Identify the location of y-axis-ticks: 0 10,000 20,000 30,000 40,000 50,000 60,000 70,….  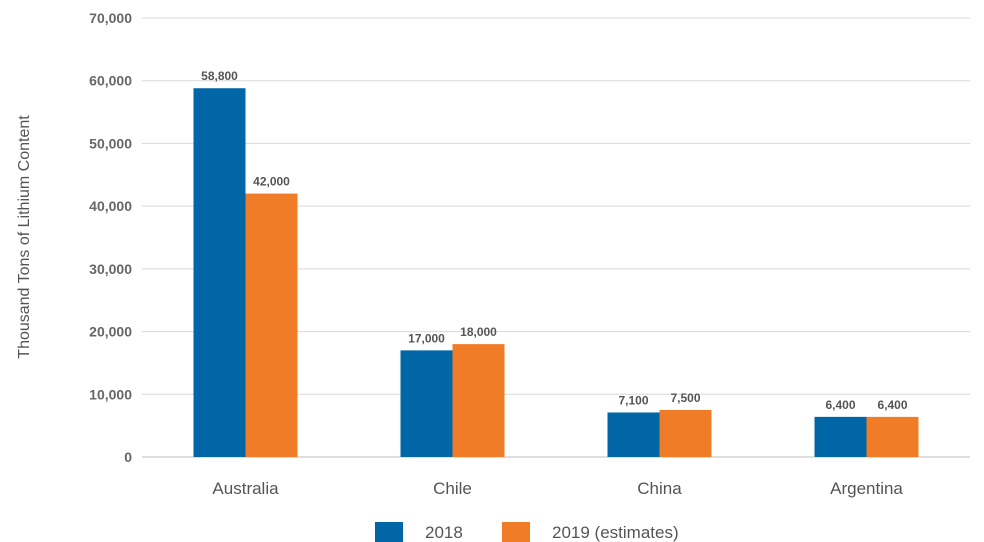
(110, 237).